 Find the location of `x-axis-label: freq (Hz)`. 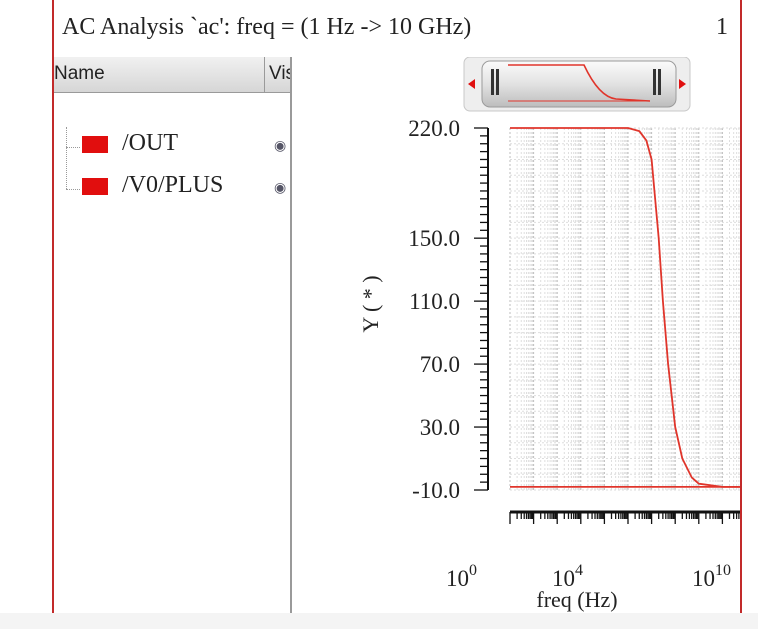

x-axis-label: freq (Hz) is located at coordinates (576, 599).